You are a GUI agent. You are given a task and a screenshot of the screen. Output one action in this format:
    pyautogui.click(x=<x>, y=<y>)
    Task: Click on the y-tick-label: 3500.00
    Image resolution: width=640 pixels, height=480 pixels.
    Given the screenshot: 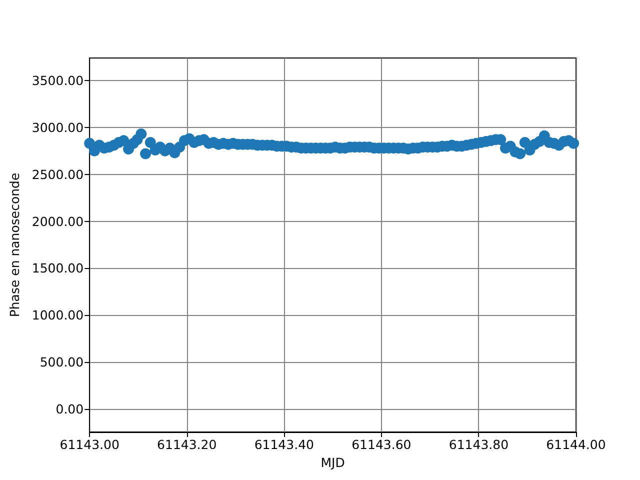 What is the action you would take?
    pyautogui.click(x=58, y=80)
    